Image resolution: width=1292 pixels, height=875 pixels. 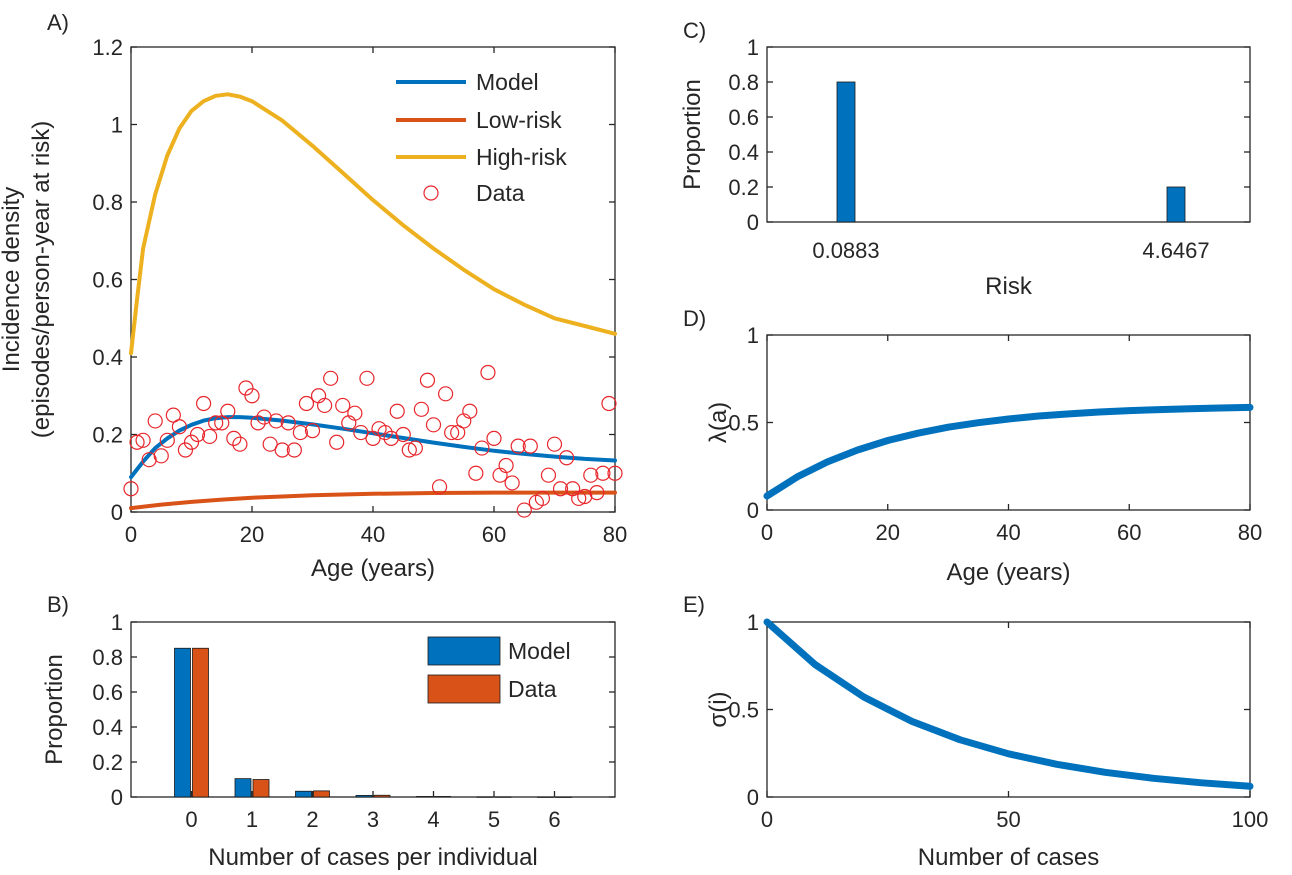 I want to click on x-axis-label: Age (years), so click(x=1008, y=572).